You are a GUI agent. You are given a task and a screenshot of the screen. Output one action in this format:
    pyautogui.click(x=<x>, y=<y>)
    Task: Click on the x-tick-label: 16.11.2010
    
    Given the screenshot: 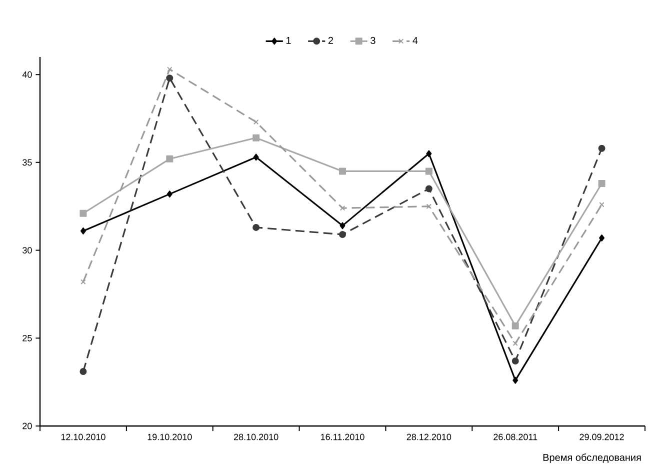 What is the action you would take?
    pyautogui.click(x=342, y=437)
    